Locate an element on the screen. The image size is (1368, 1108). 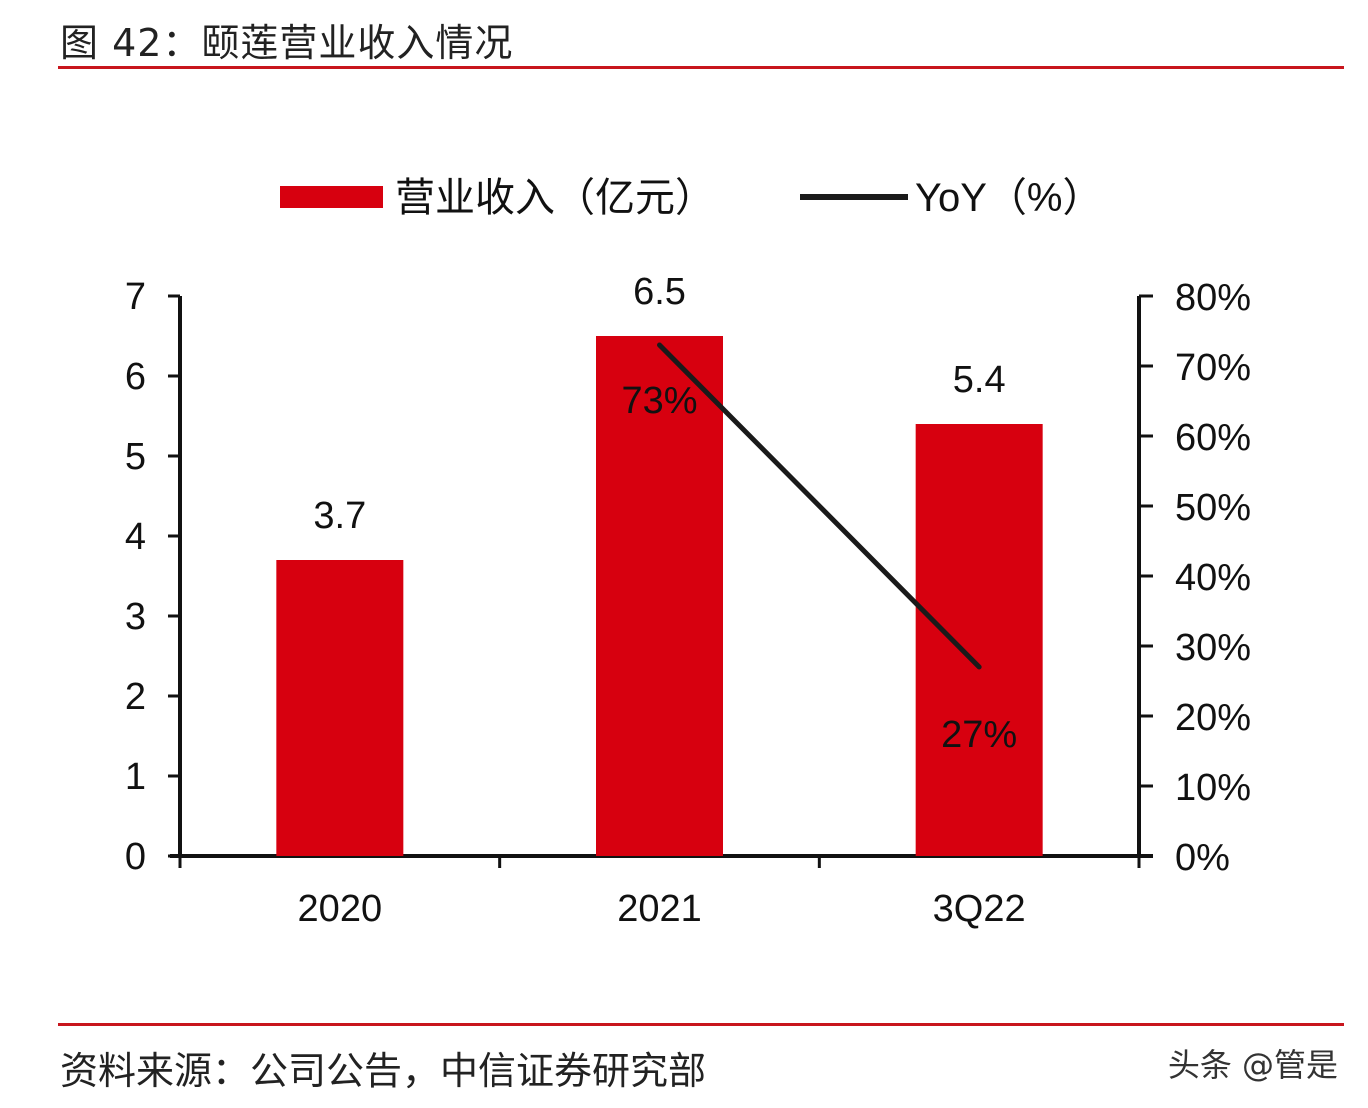
legend-label-yoy: YoY（%） is located at coordinates (1009, 198).